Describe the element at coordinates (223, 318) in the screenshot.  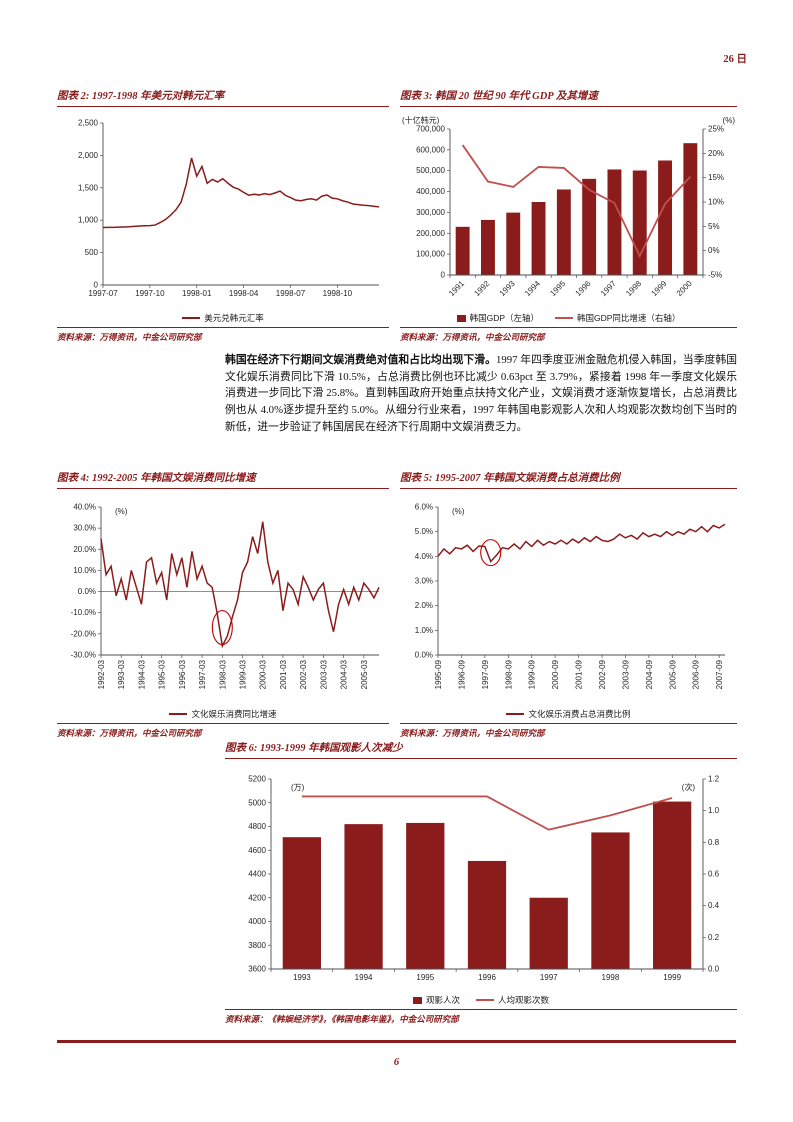
I see `legend-item: 美元兑韩元汇率` at that location.